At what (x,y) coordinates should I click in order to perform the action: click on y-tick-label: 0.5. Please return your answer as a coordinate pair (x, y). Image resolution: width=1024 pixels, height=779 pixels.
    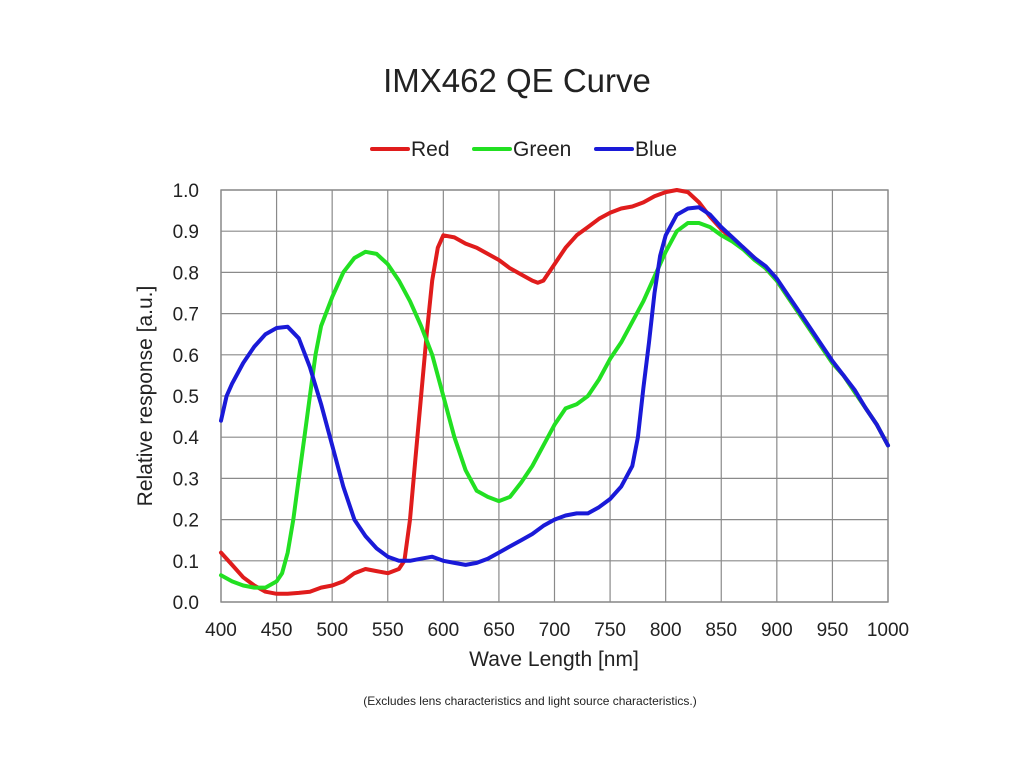
    Looking at the image, I should click on (186, 397).